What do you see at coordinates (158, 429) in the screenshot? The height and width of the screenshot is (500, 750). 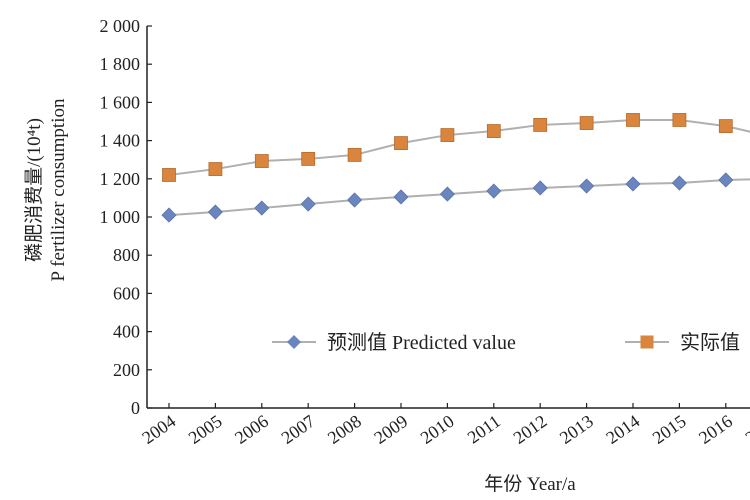 I see `x-tick-label: 2004` at bounding box center [158, 429].